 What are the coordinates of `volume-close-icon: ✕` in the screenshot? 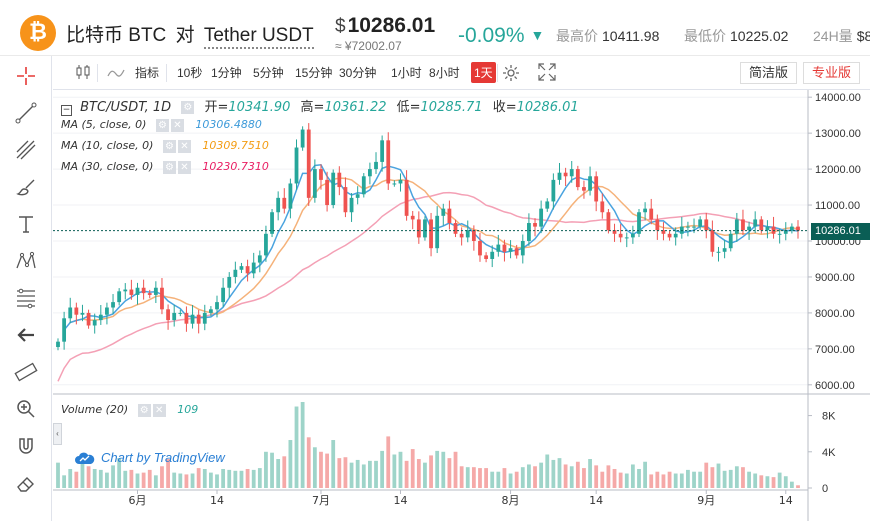 It's located at (159, 410).